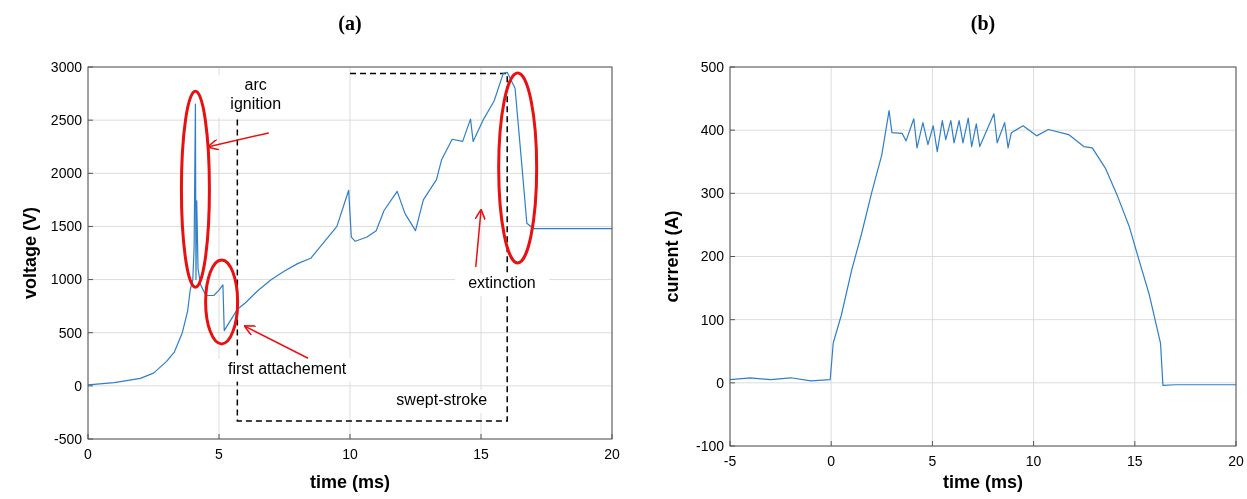  Describe the element at coordinates (66, 226) in the screenshot. I see `y-tick-label: 1500` at that location.